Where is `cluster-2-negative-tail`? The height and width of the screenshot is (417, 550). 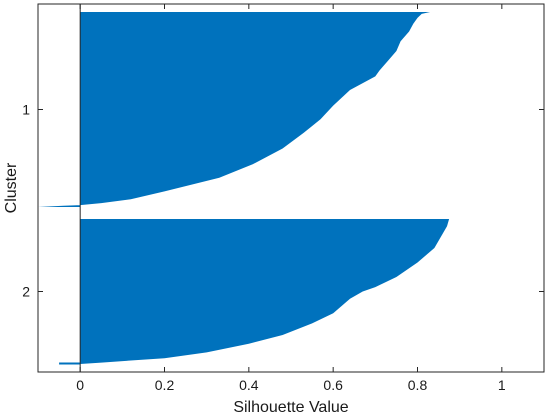 cluster-2-negative-tail is located at coordinates (70, 363).